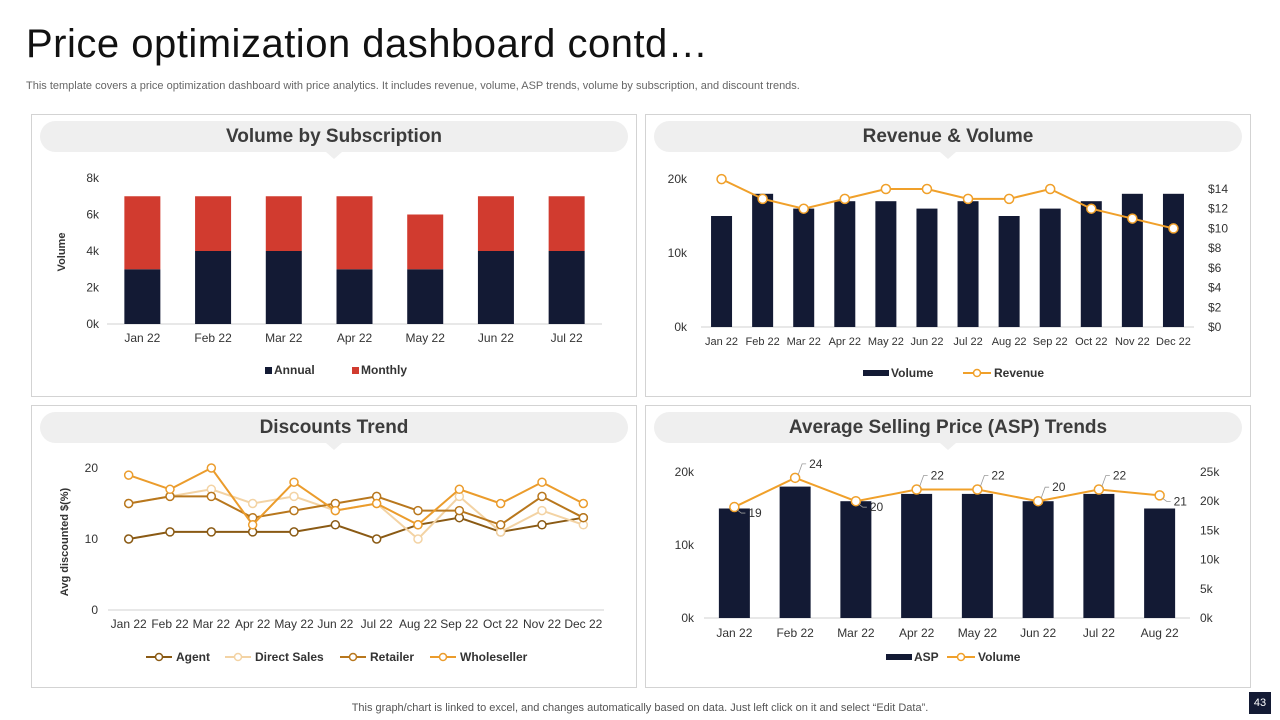 Image resolution: width=1280 pixels, height=720 pixels. What do you see at coordinates (1091, 342) in the screenshot?
I see `x-tick-label: Oct 22` at bounding box center [1091, 342].